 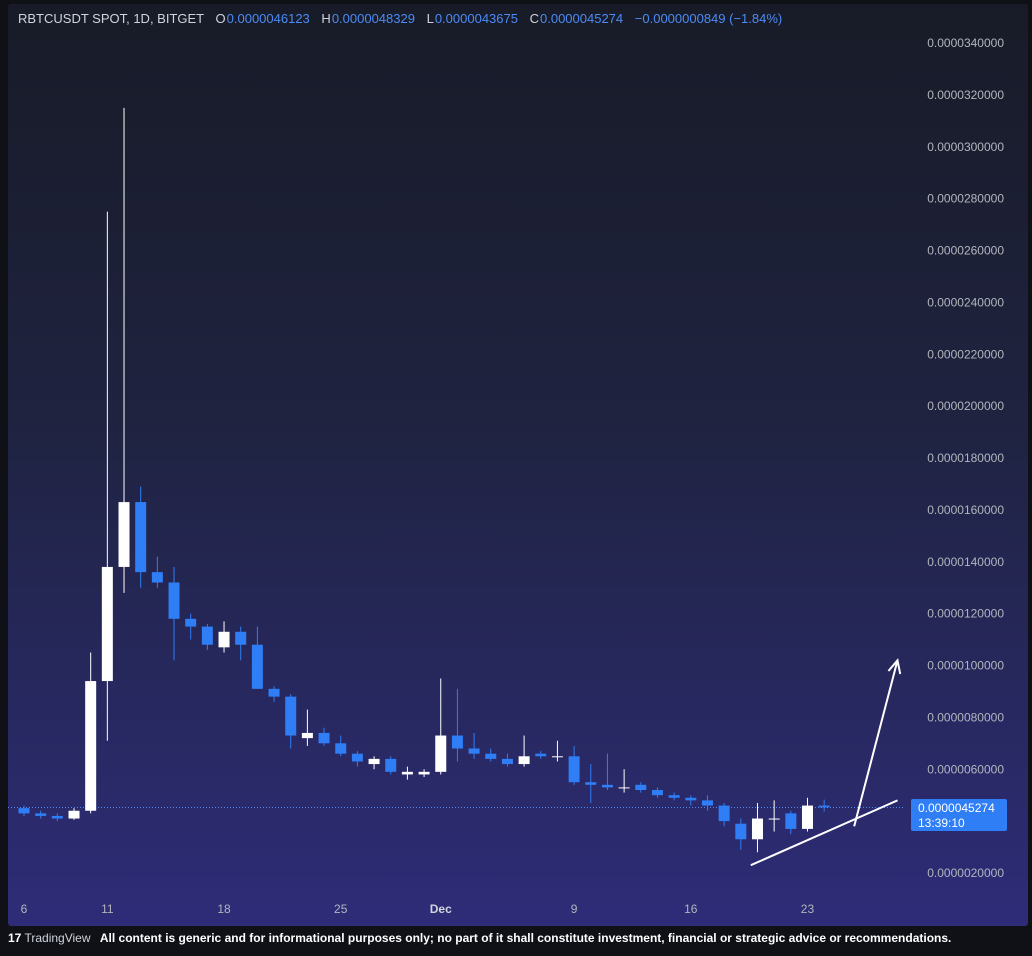 What do you see at coordinates (220, 18) in the screenshot?
I see `open-label: O` at bounding box center [220, 18].